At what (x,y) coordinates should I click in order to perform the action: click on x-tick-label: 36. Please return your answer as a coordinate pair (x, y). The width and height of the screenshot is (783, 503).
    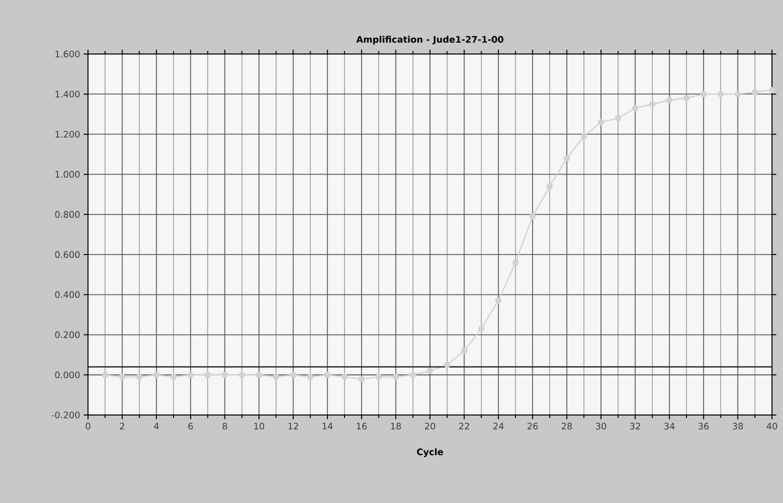
    Looking at the image, I should click on (703, 426).